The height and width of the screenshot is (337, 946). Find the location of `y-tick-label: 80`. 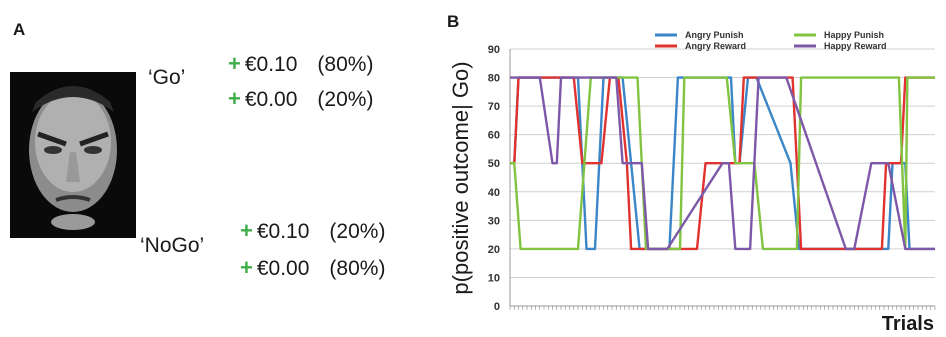

y-tick-label: 80 is located at coordinates (494, 79).